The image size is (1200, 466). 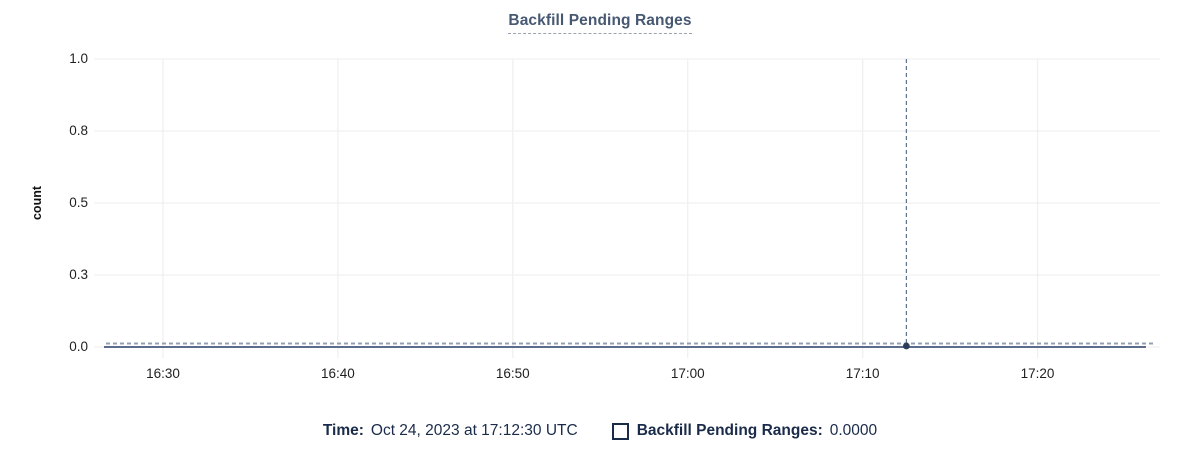 What do you see at coordinates (620, 431) in the screenshot?
I see `series-toggle-checkbox` at bounding box center [620, 431].